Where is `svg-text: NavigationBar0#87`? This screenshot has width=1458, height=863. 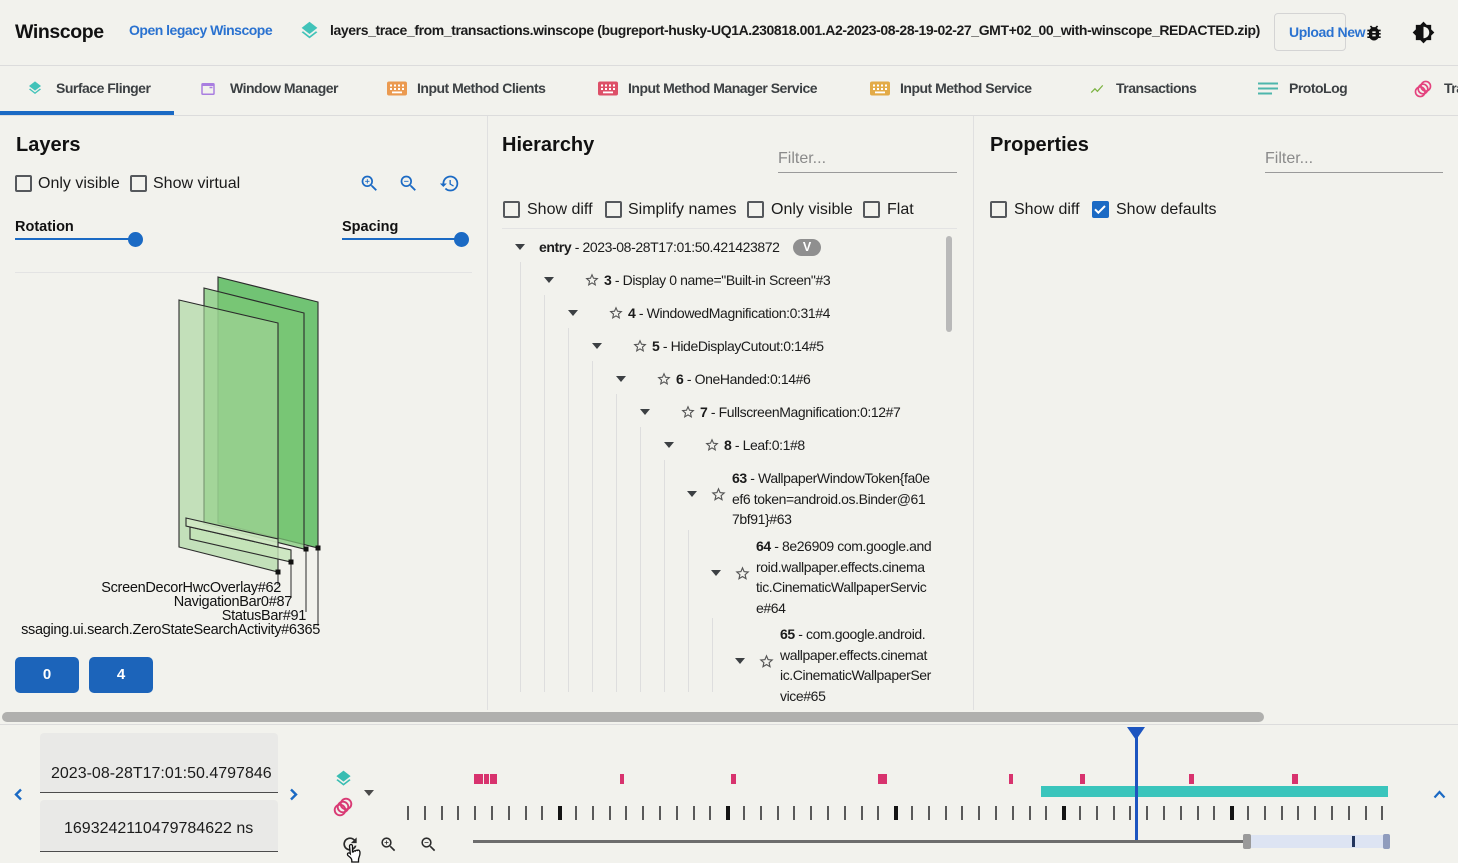
svg-text: NavigationBar0#87 is located at coordinates (233, 602).